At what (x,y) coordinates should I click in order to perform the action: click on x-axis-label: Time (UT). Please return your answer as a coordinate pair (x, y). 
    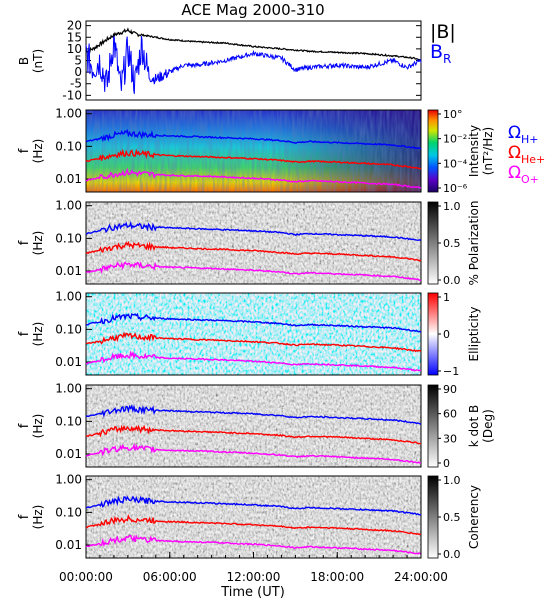
    Looking at the image, I should click on (252, 592).